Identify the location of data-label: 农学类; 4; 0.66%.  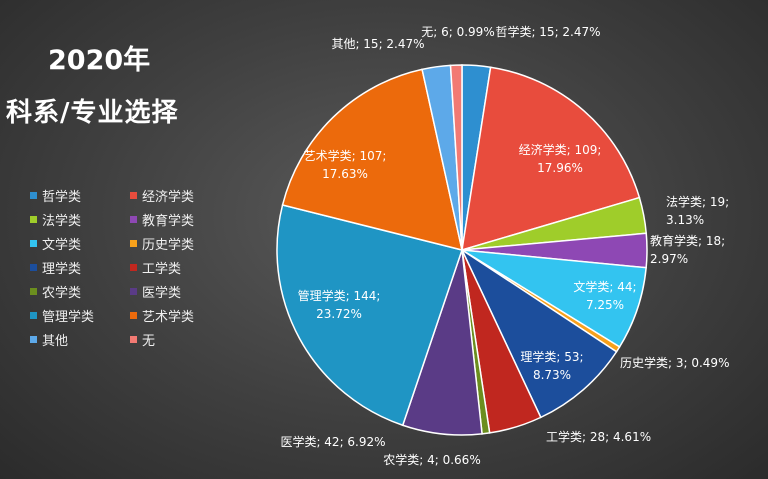
(431, 459).